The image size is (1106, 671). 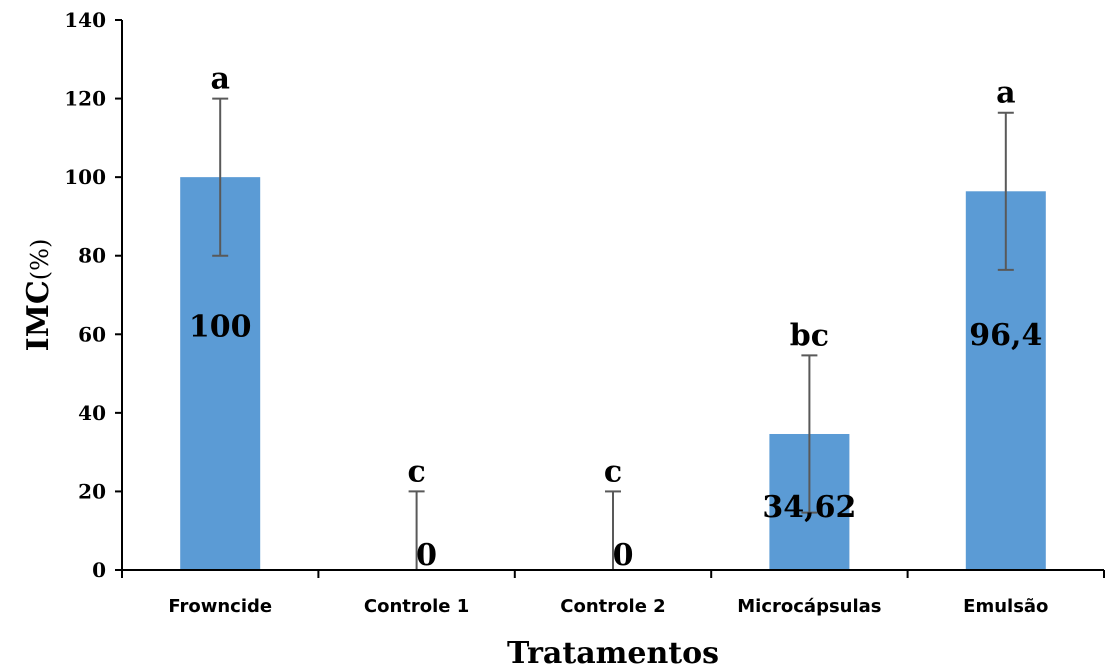 I want to click on x-tick-label: Controle 1, so click(x=416, y=606).